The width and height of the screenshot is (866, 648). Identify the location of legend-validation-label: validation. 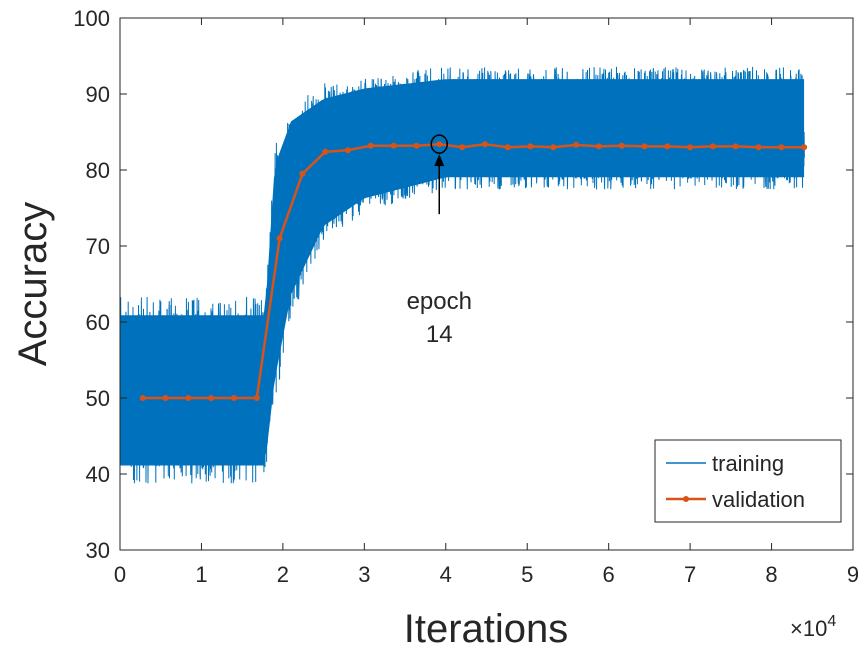
(758, 499).